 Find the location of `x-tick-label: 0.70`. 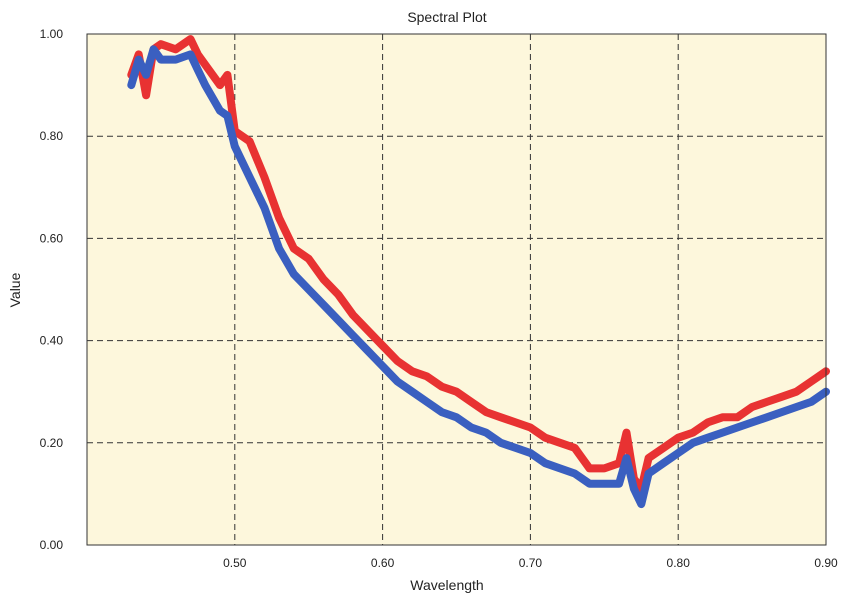

x-tick-label: 0.70 is located at coordinates (531, 563).